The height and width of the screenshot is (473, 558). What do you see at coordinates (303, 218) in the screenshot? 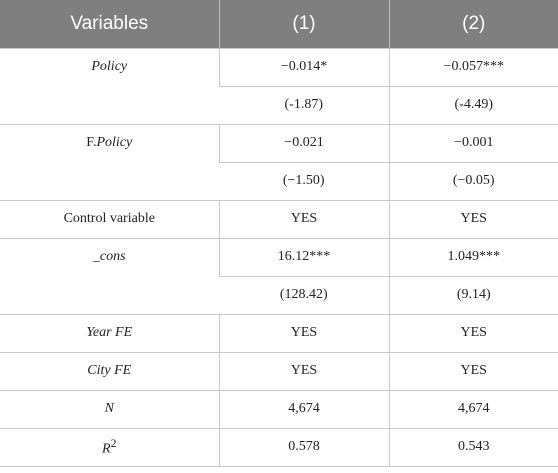
I see `control-model-1: YES` at bounding box center [303, 218].